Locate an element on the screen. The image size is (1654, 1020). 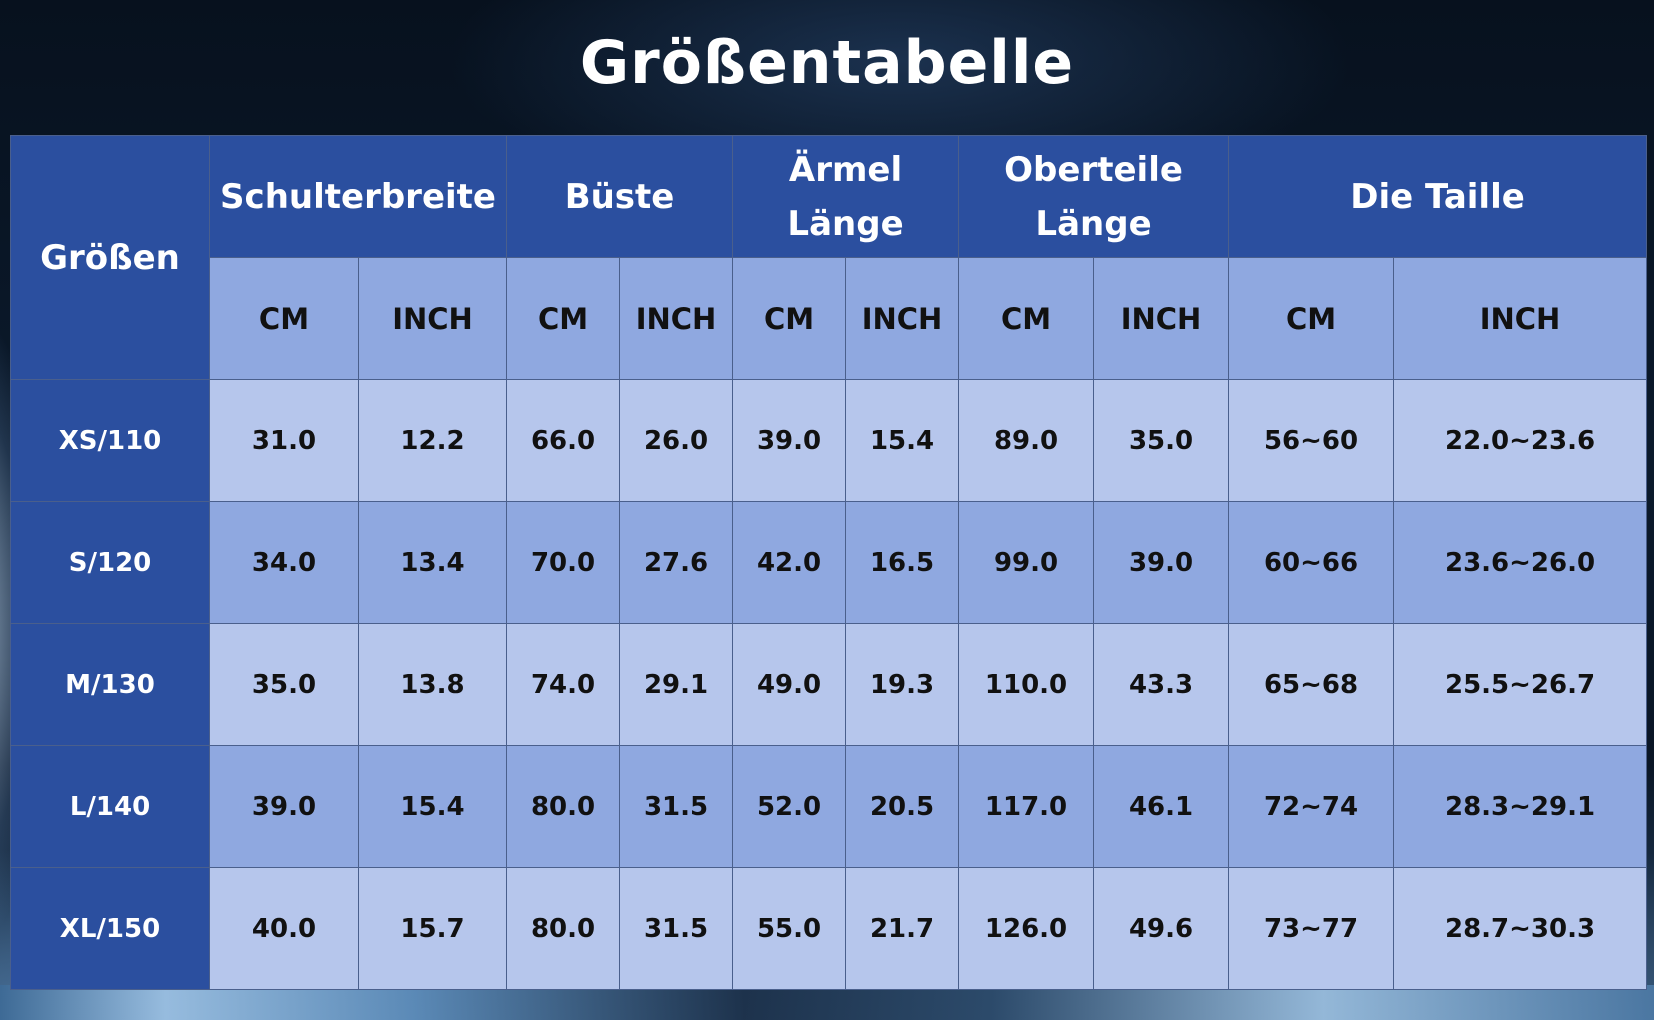
table-cell: 70.0 is located at coordinates (563, 562).